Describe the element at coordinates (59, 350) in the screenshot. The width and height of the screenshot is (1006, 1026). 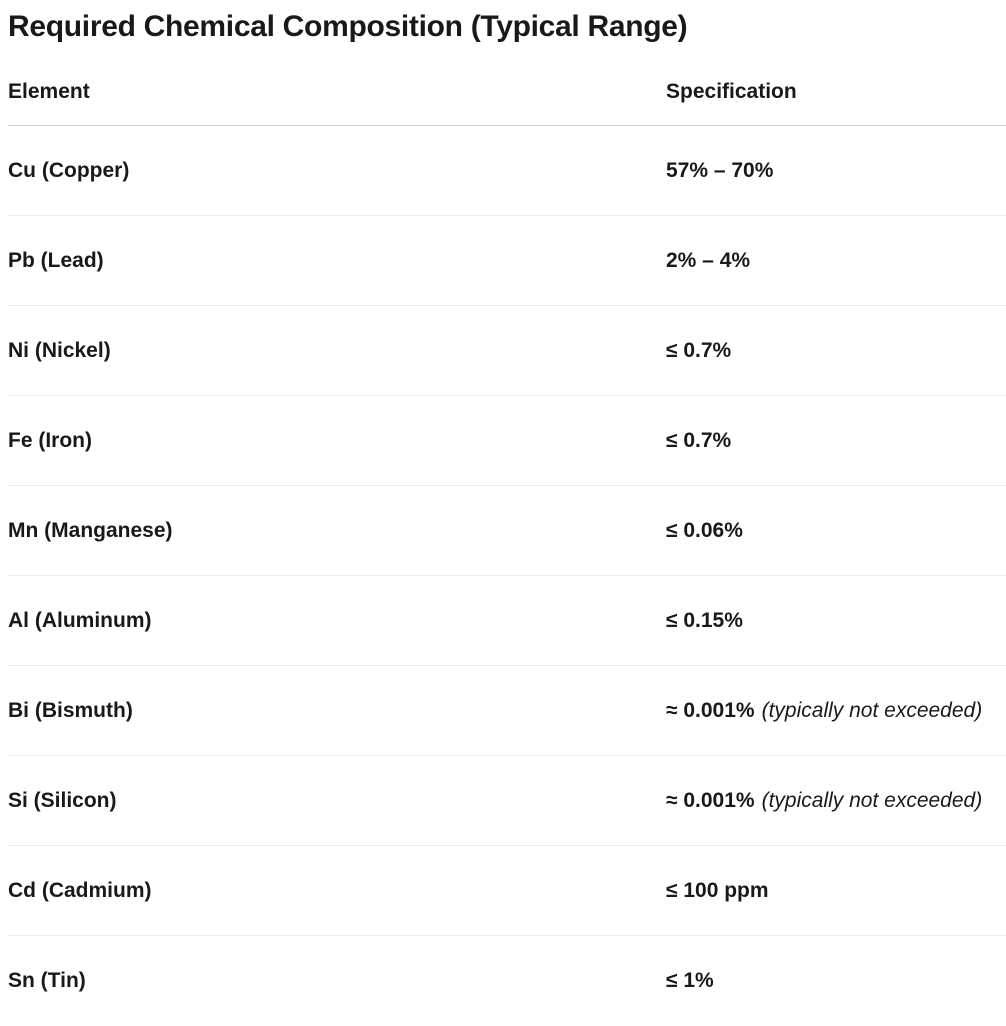
I see `element-cell: Ni (Nickel)` at that location.